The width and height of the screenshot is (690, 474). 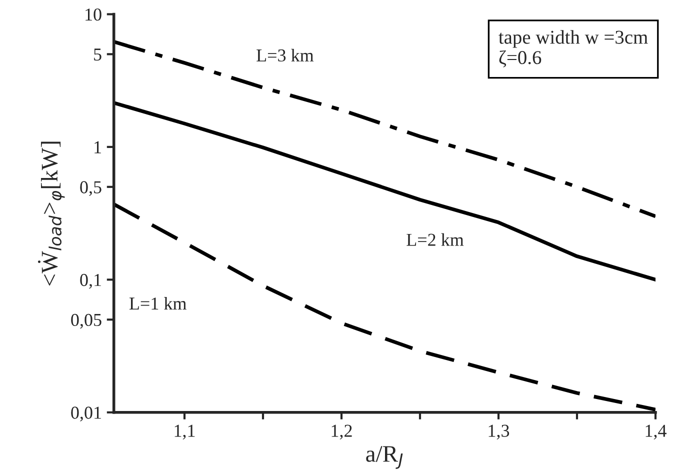 I want to click on y-tick-label: 0,5, so click(x=91, y=188).